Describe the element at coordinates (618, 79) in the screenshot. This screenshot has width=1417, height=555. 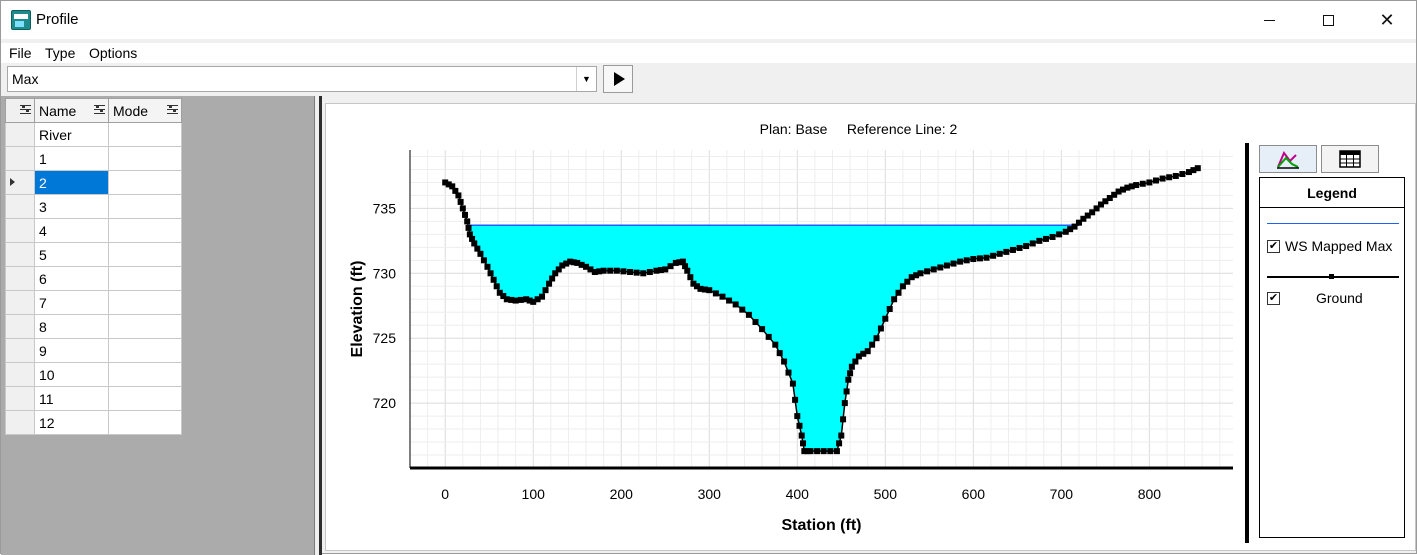
I see `play-button` at that location.